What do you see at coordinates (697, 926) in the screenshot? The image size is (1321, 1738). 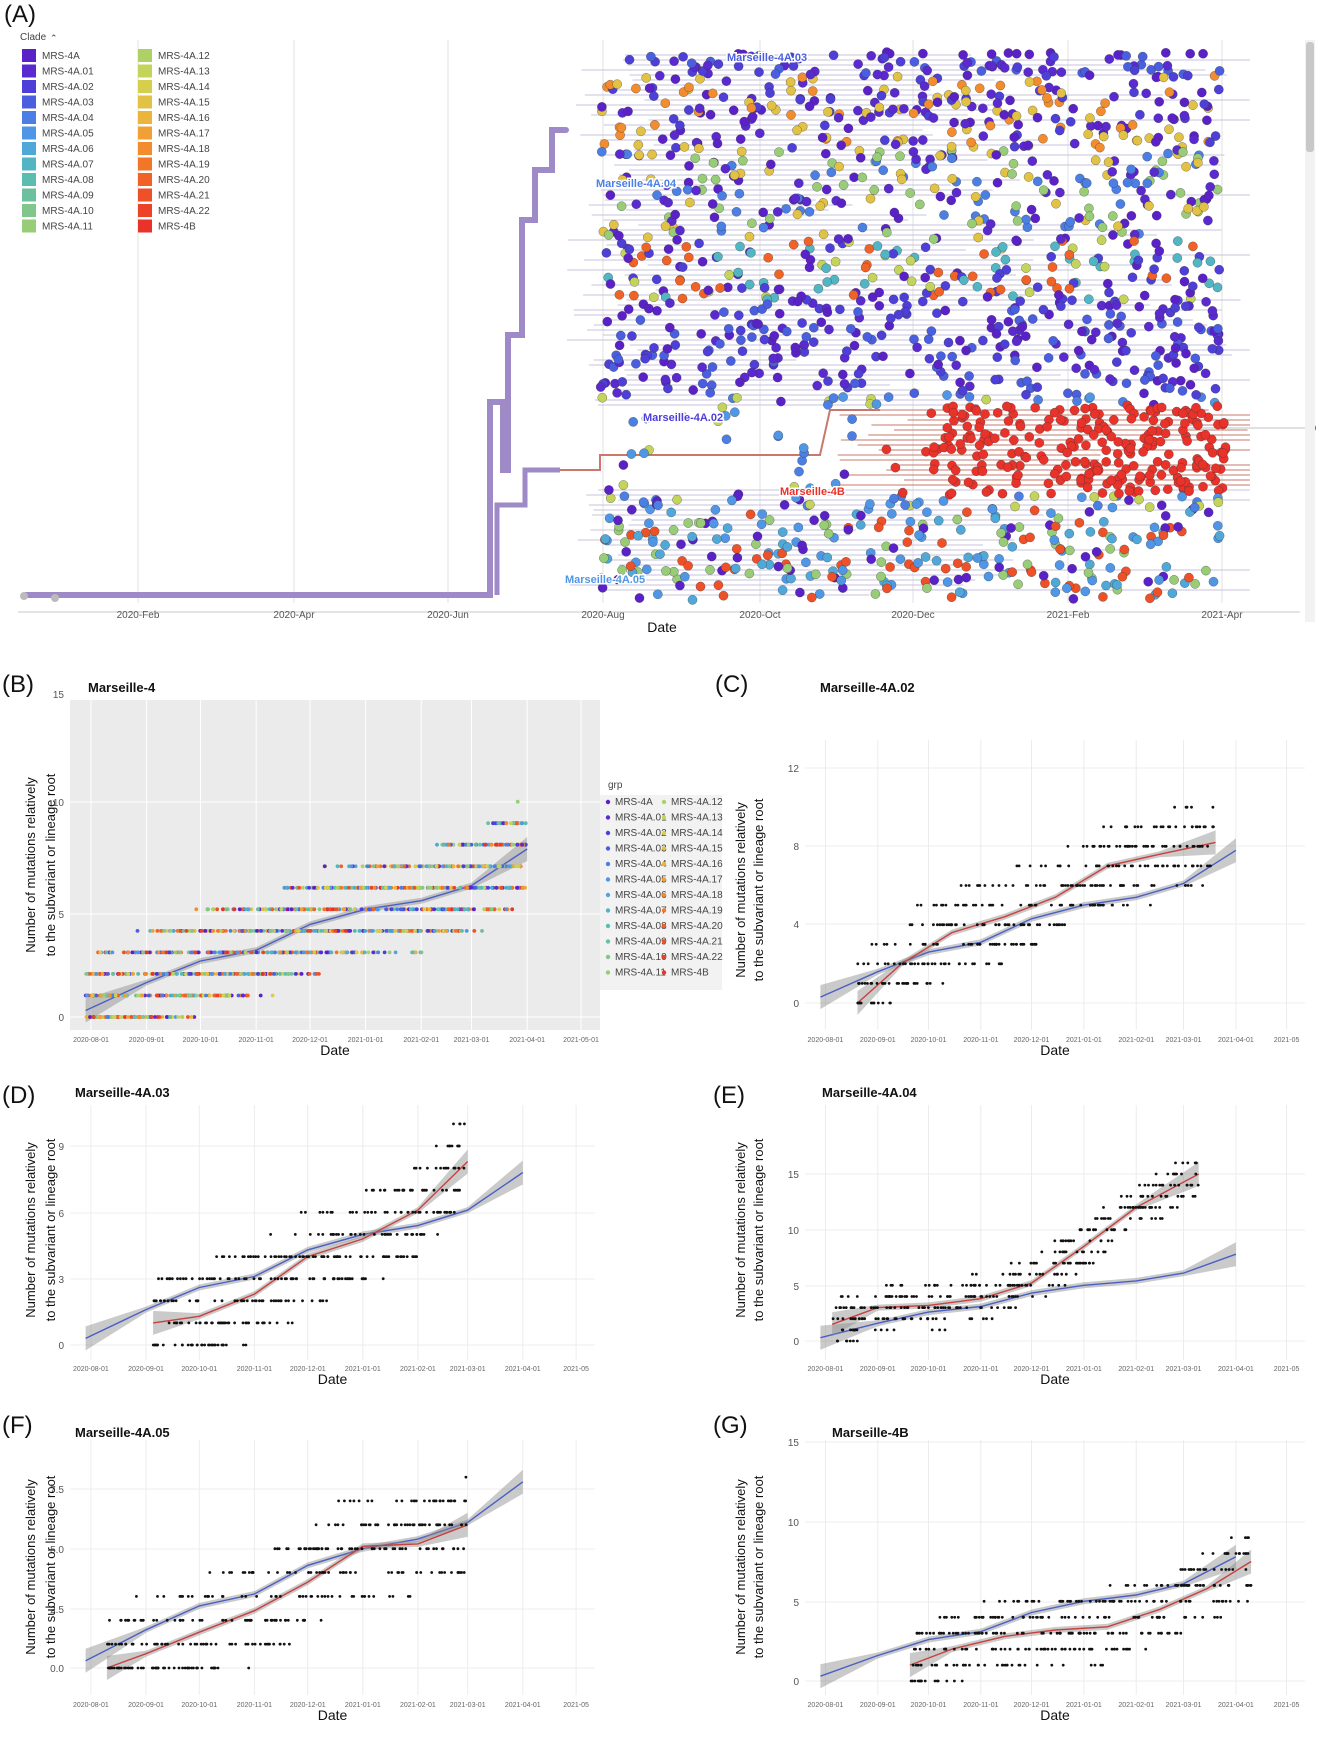 I see `legend-label: MRS-4A.20` at bounding box center [697, 926].